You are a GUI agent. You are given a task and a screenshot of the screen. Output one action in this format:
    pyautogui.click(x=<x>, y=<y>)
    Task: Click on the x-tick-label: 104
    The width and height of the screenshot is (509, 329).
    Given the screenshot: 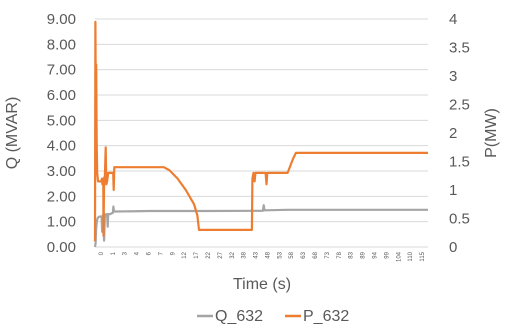 What is the action you would take?
    pyautogui.click(x=399, y=256)
    